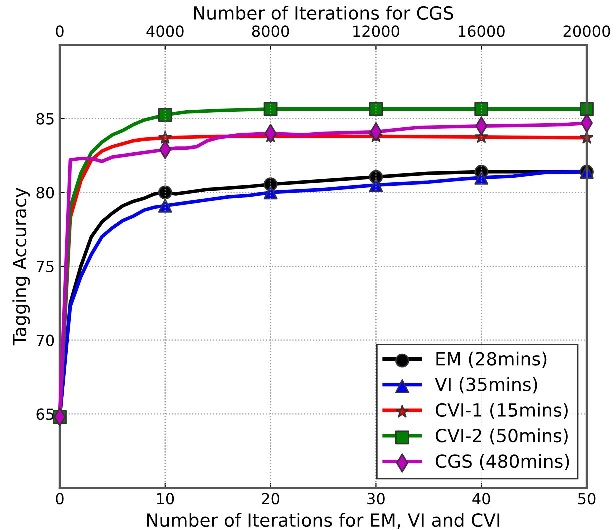 This screenshot has width=616, height=530. What do you see at coordinates (60, 499) in the screenshot?
I see `x-tick-label: 0` at bounding box center [60, 499].